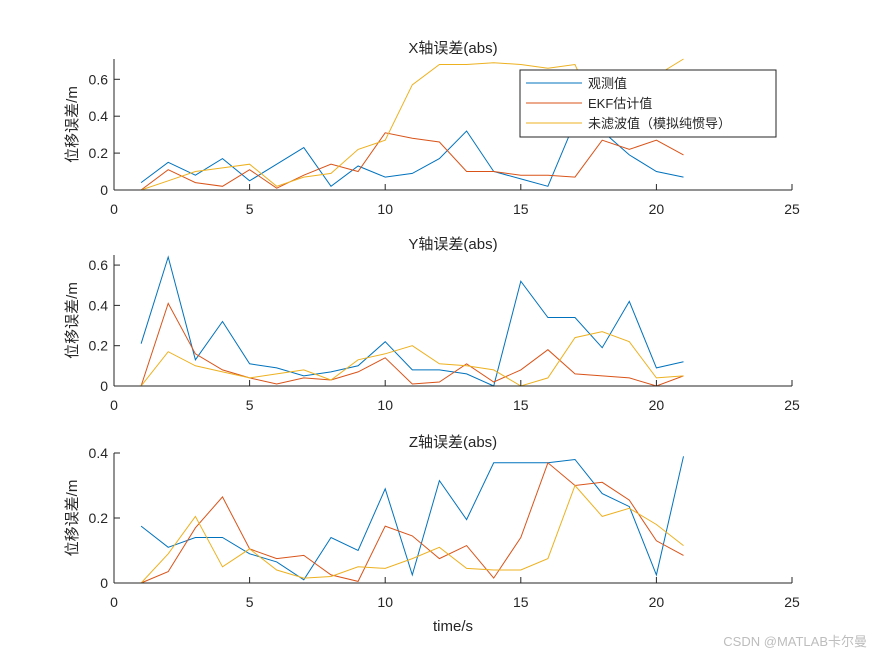 Image resolution: width=875 pixels, height=656 pixels. I want to click on legend-entry: 未滤波值（模拟纯惯导）, so click(659, 123).